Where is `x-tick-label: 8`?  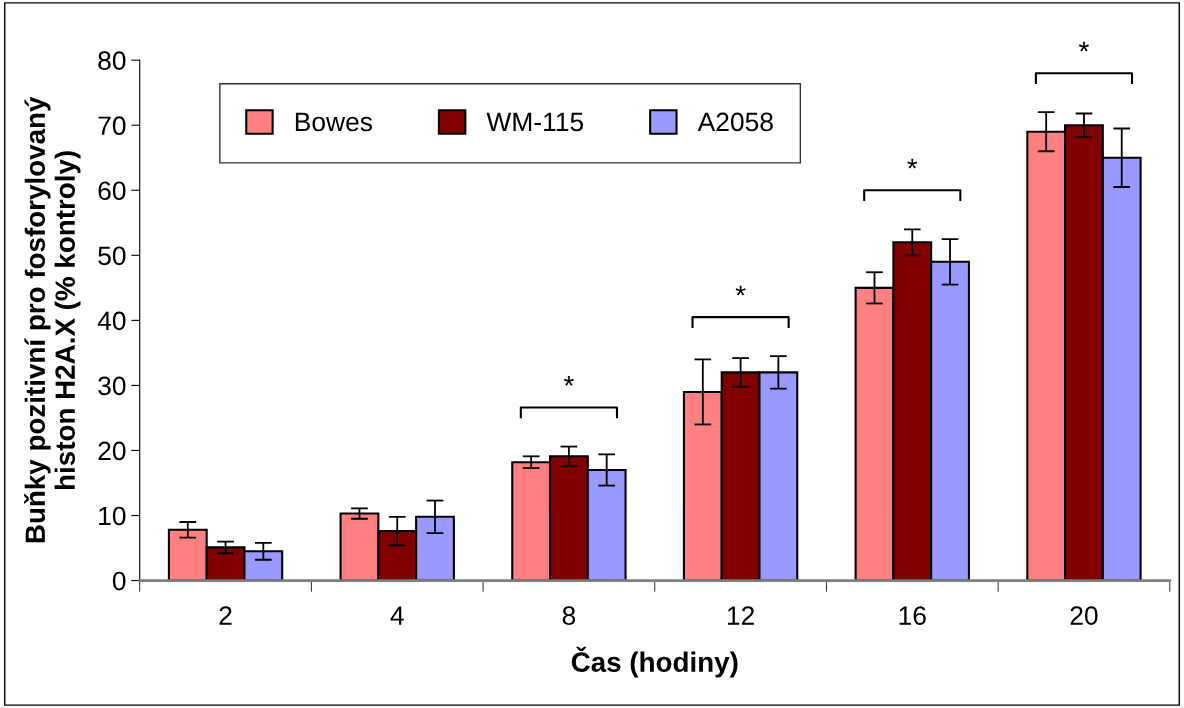 x-tick-label: 8 is located at coordinates (569, 615).